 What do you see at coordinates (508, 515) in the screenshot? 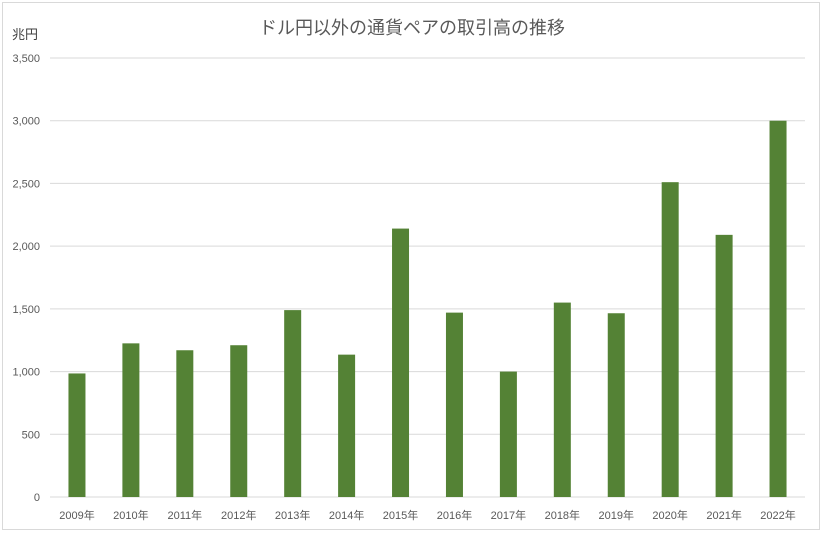
I see `x-tick-label: 2017年` at bounding box center [508, 515].